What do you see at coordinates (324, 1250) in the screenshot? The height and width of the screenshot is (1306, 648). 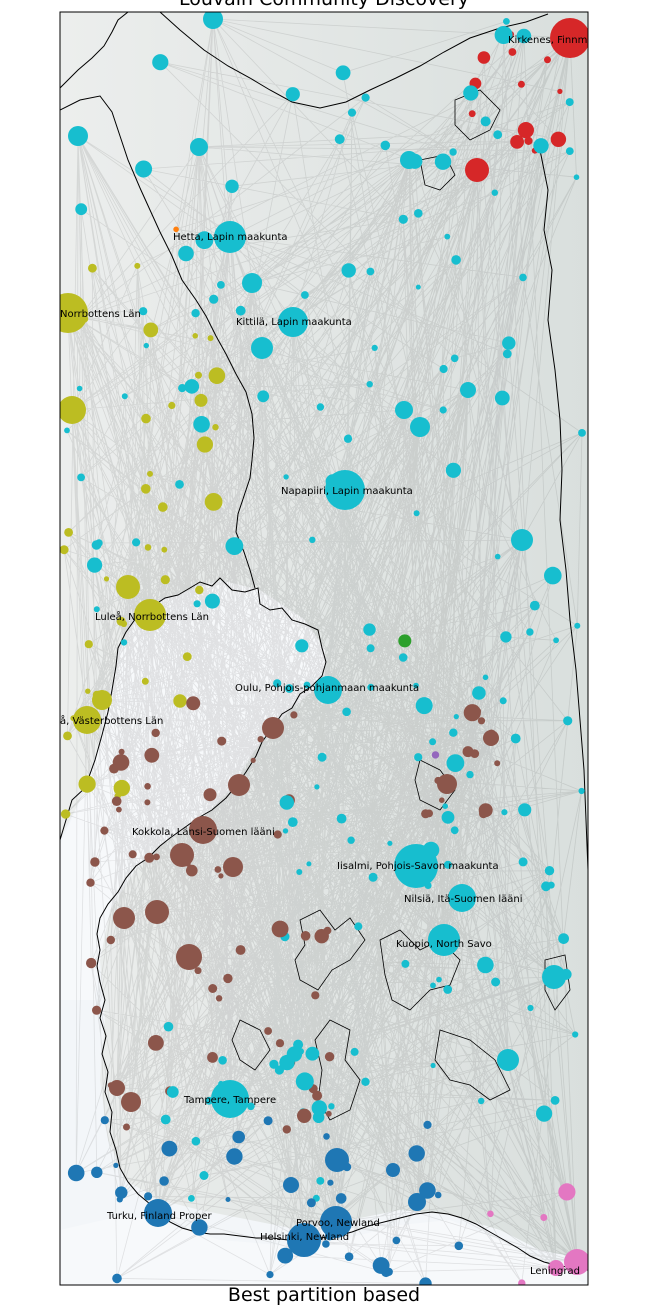 I see `gulf-of-finland` at bounding box center [324, 1250].